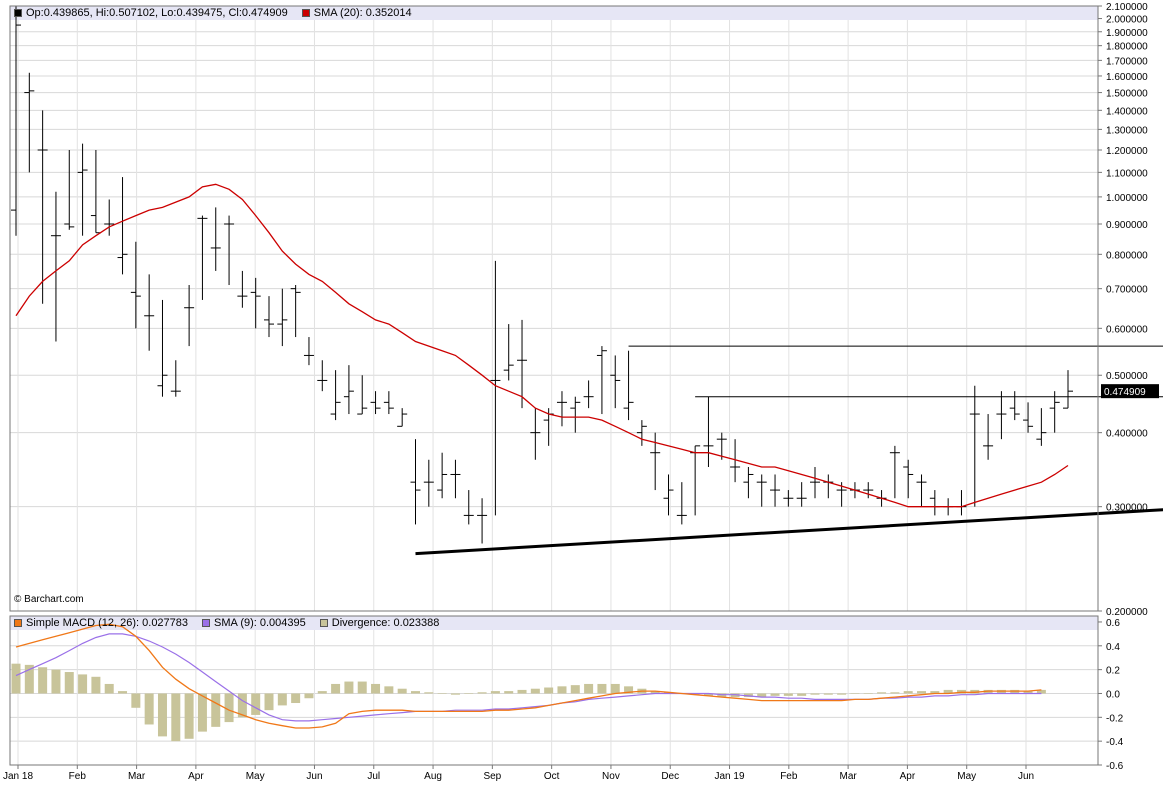 This screenshot has height=786, width=1163. I want to click on price-tick-label: 2.000000, so click(1127, 20).